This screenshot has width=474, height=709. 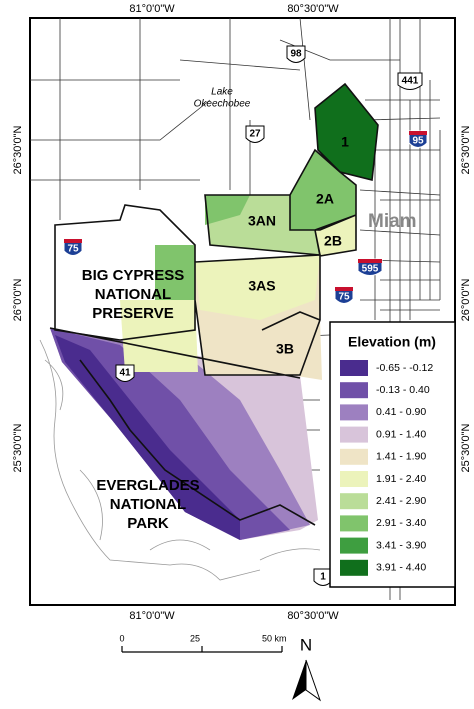 What do you see at coordinates (403, 390) in the screenshot?
I see `legend-label: -0.13 - 0.40` at bounding box center [403, 390].